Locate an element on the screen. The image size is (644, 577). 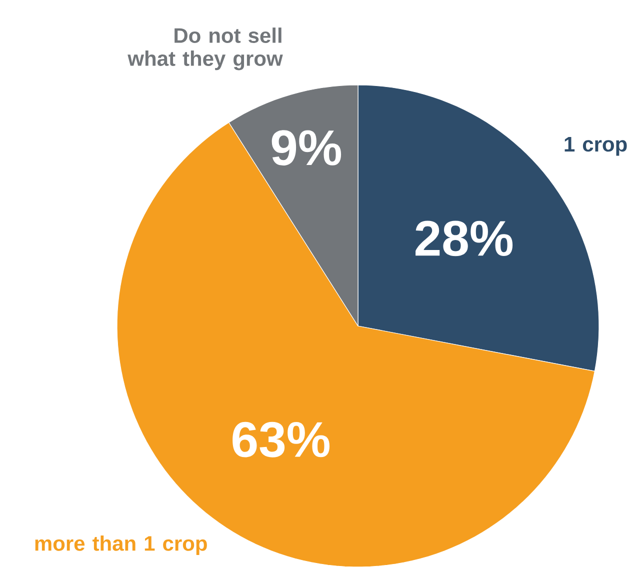
data-label: 9% is located at coordinates (307, 148).